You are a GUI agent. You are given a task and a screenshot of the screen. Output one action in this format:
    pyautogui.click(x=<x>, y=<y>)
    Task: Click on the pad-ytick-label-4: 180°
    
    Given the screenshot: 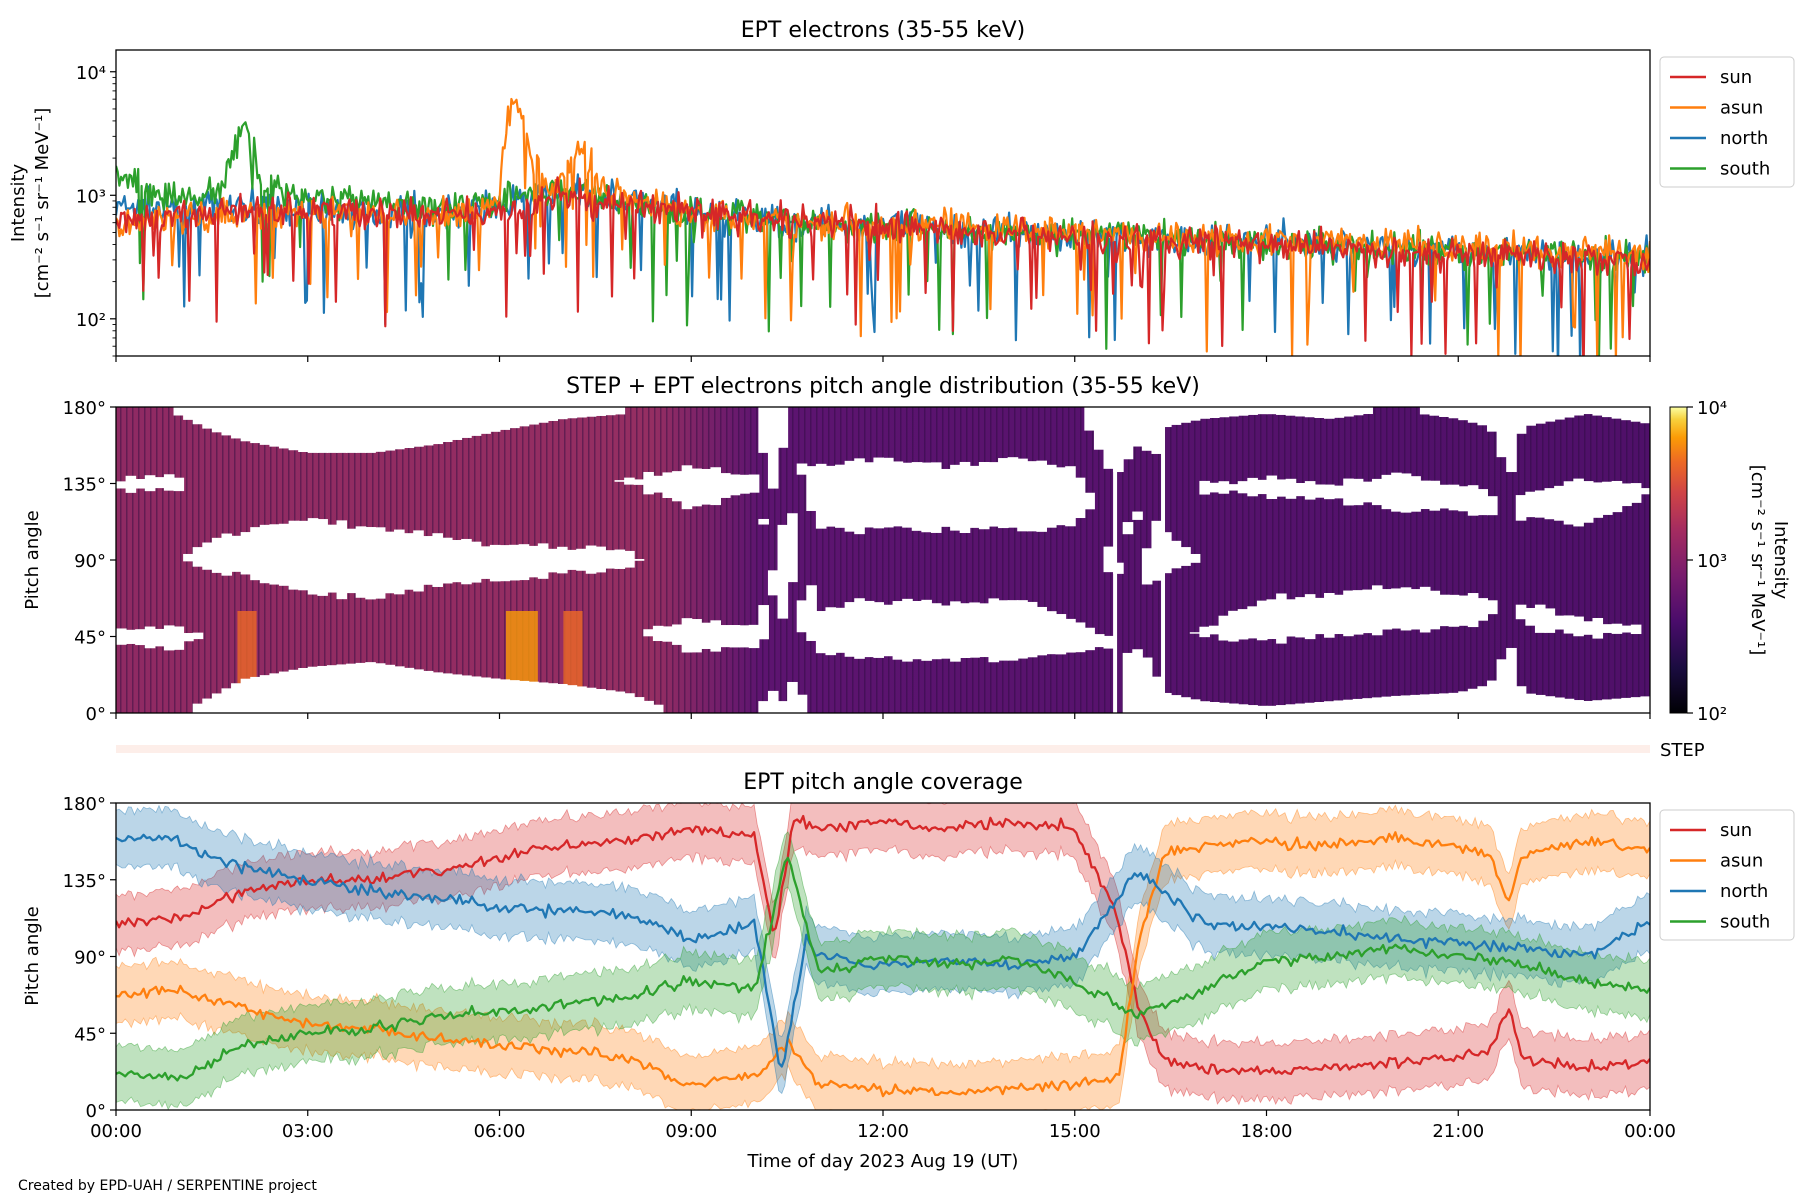 What is the action you would take?
    pyautogui.click(x=84, y=408)
    